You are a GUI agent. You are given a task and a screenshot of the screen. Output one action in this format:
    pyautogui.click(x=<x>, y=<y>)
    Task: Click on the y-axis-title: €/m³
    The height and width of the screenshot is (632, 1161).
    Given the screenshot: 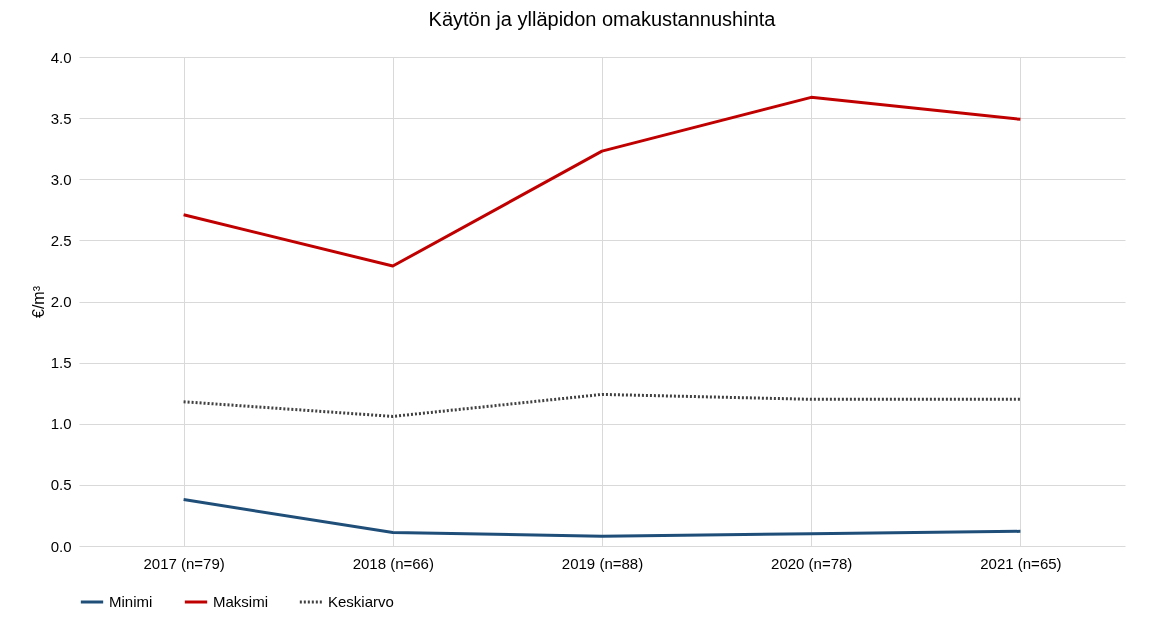 What is the action you would take?
    pyautogui.click(x=38, y=301)
    